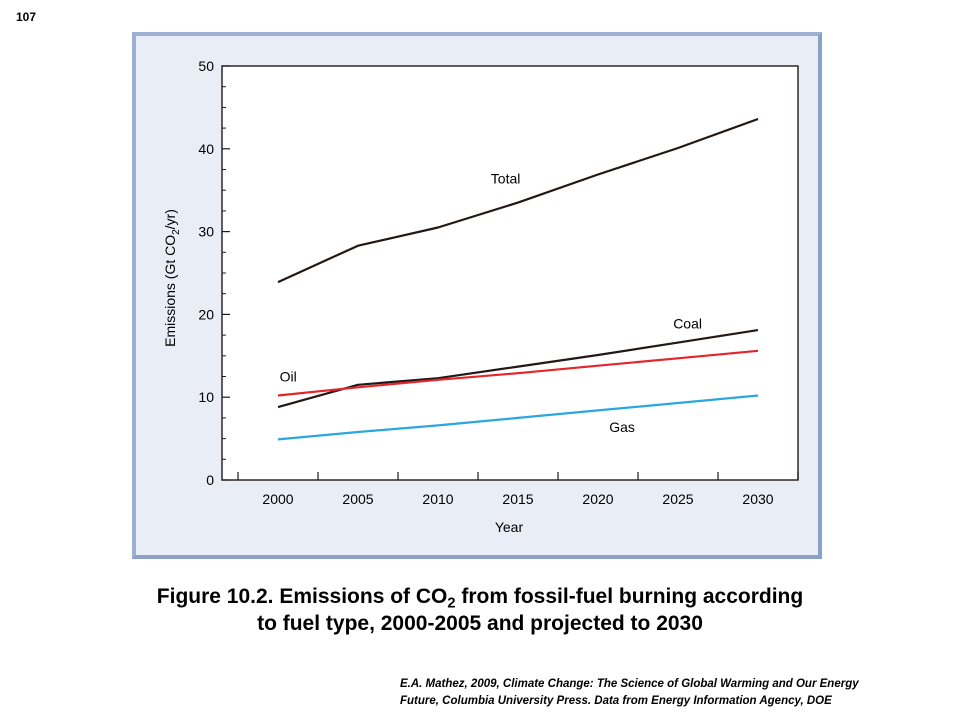  I want to click on x-tick-label: 2015, so click(517, 499).